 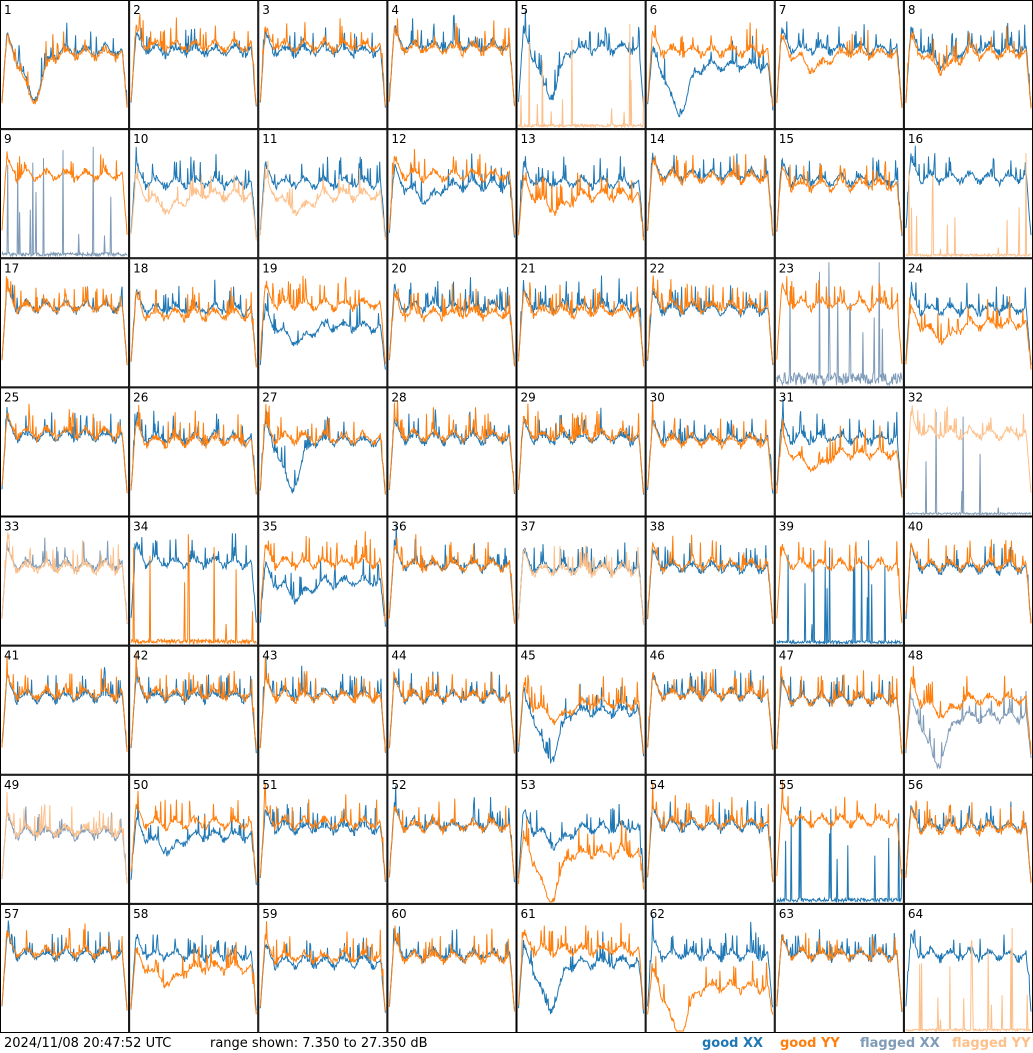 What do you see at coordinates (786, 656) in the screenshot?
I see `panel-number: 47` at bounding box center [786, 656].